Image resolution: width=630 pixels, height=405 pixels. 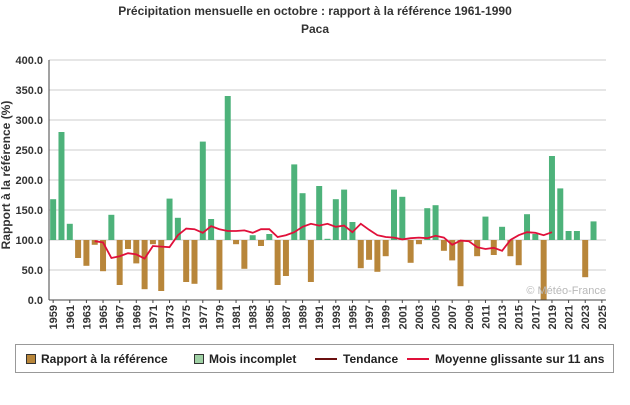 I want to click on y-tick-label: 0.0, so click(x=35, y=301).